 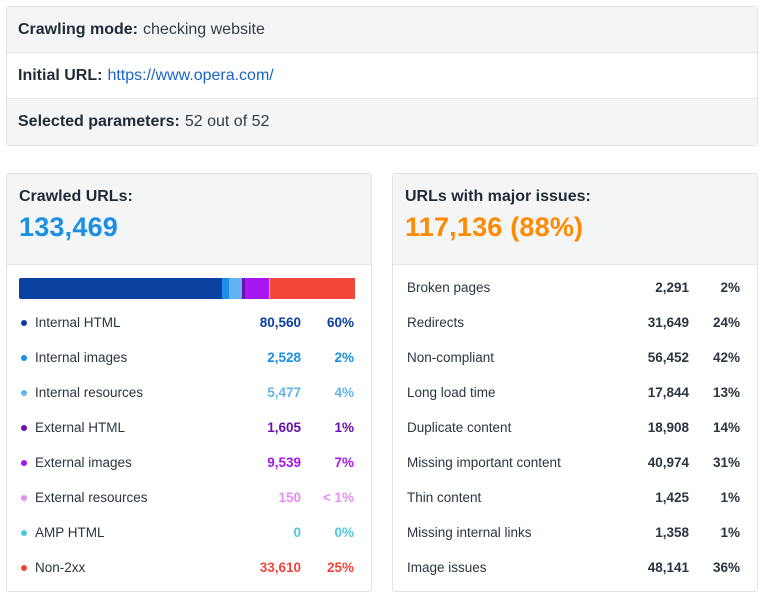 I want to click on issue-item-label: Duplicate content, so click(x=459, y=427).